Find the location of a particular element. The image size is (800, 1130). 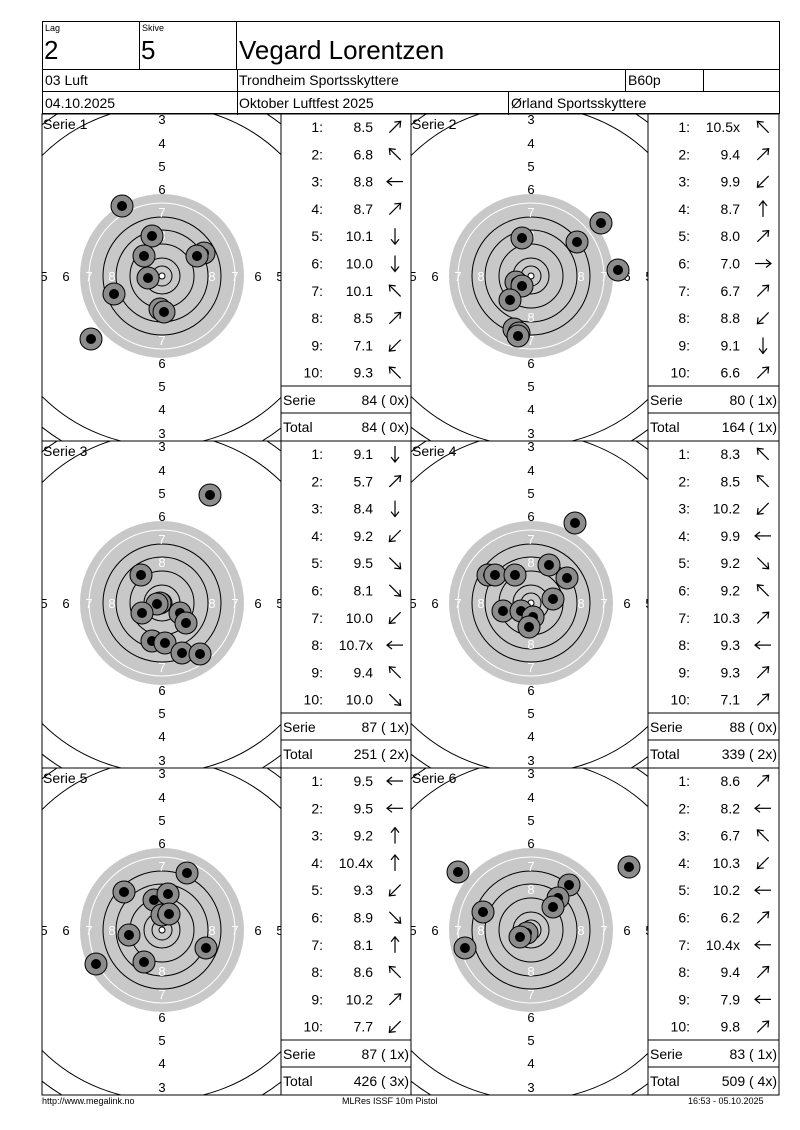

shot-score: 8.2 is located at coordinates (731, 808).